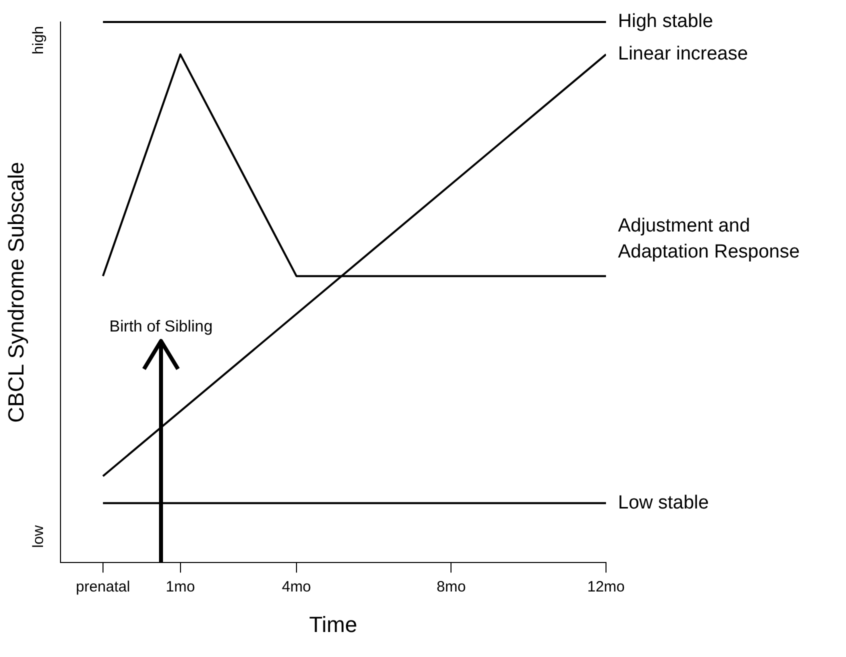 The image size is (846, 657). I want to click on ref-line-label: Birth of Sibling, so click(161, 327).